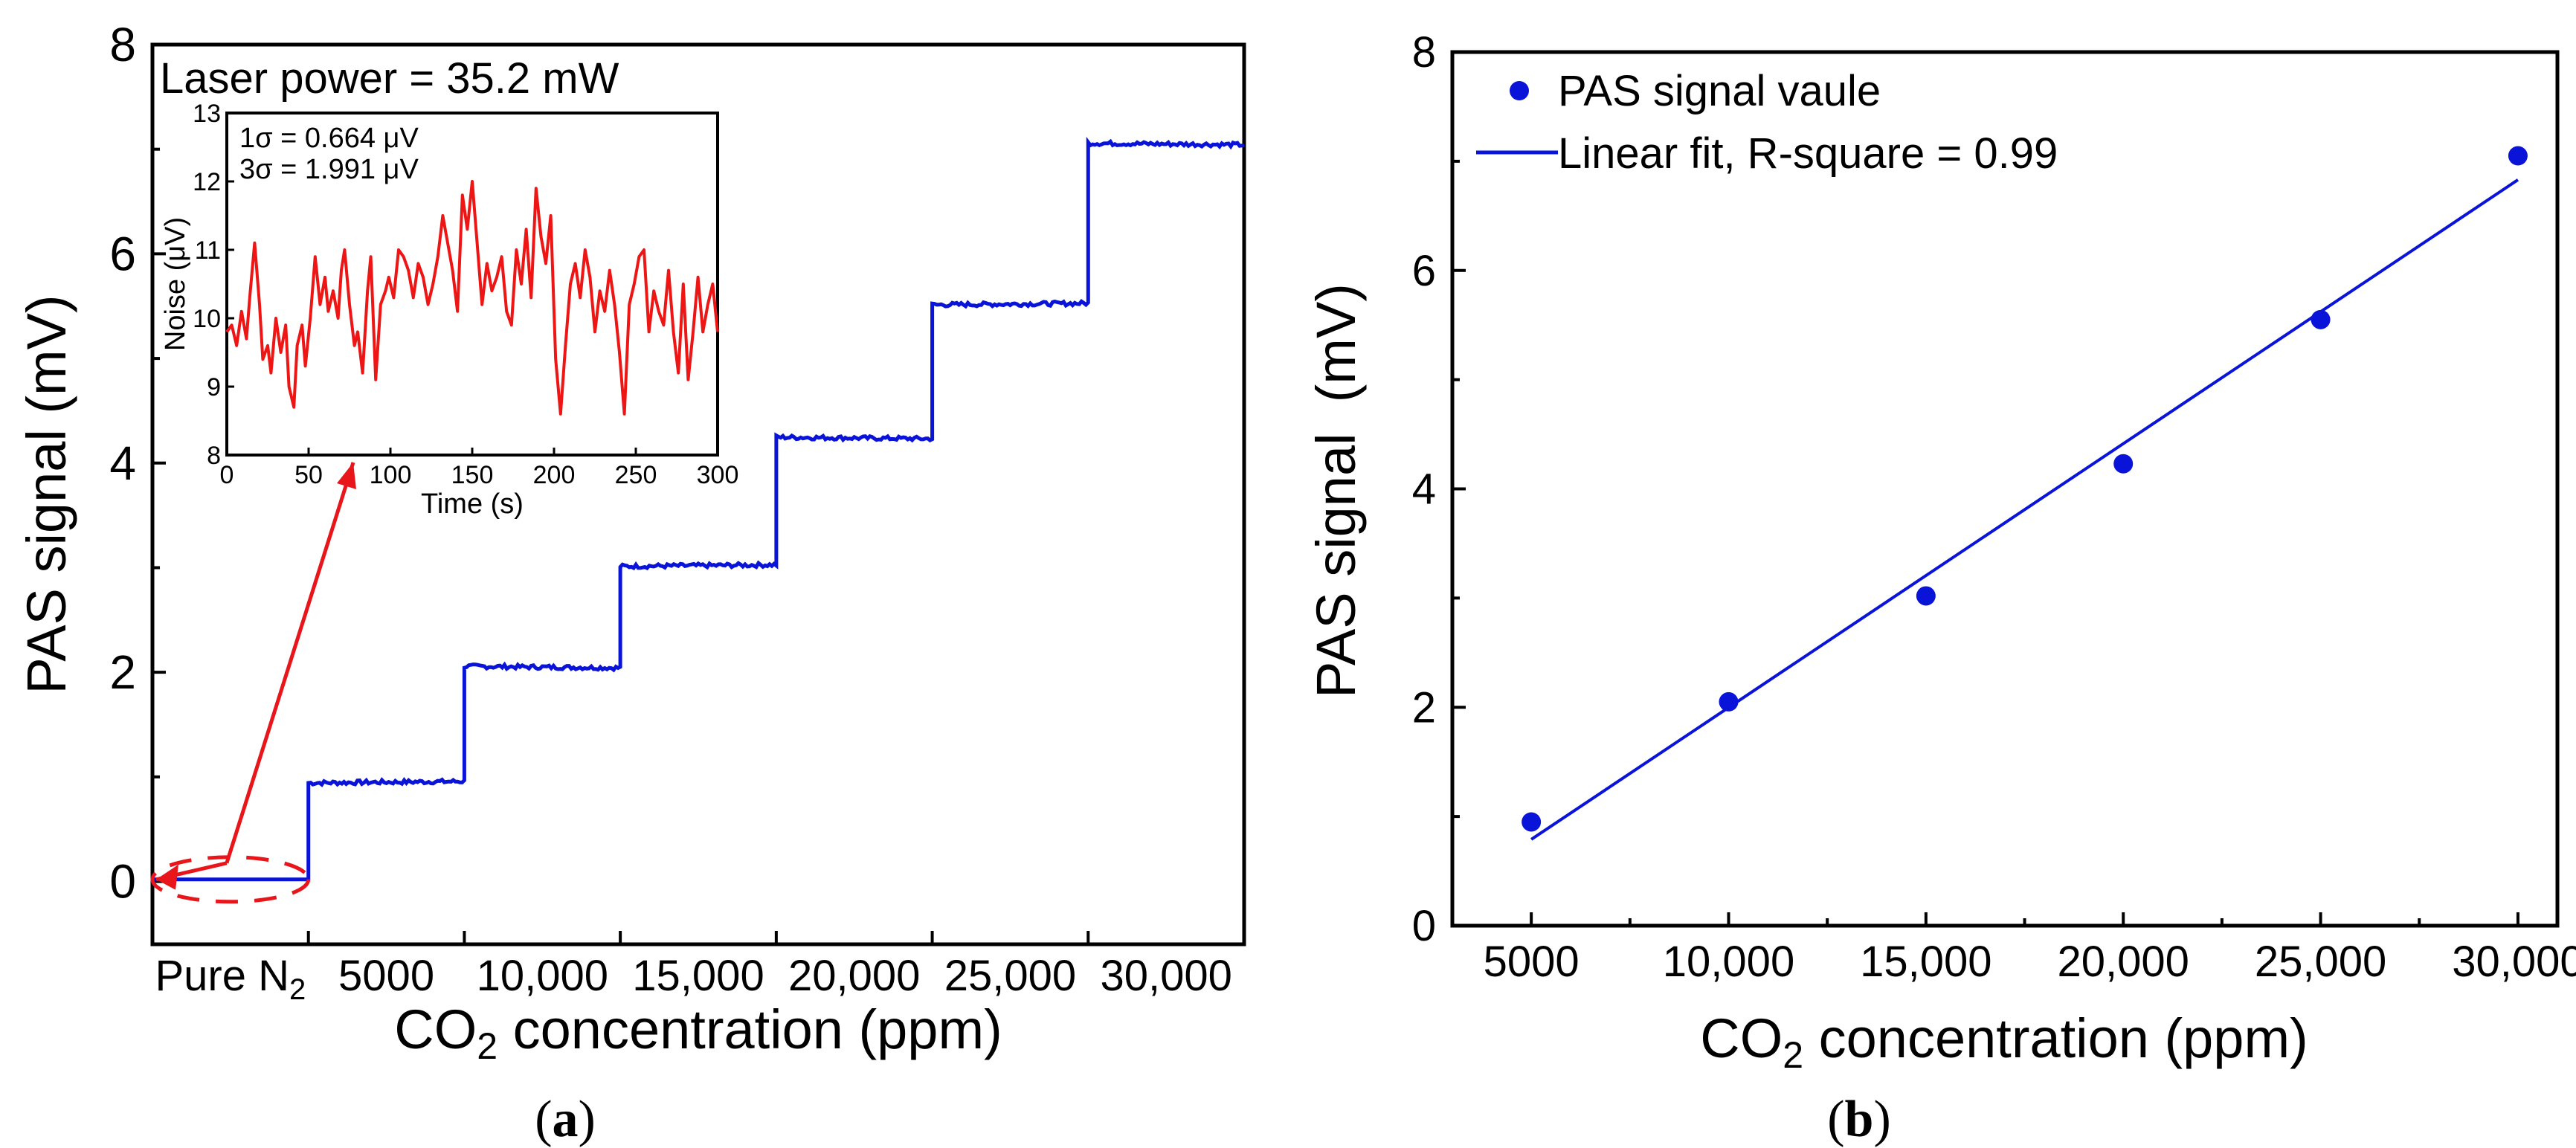 This screenshot has width=2576, height=1148. Describe the element at coordinates (329, 169) in the screenshot. I see `inset-annotation-3sigma: 3σ = 1.991 μV` at that location.